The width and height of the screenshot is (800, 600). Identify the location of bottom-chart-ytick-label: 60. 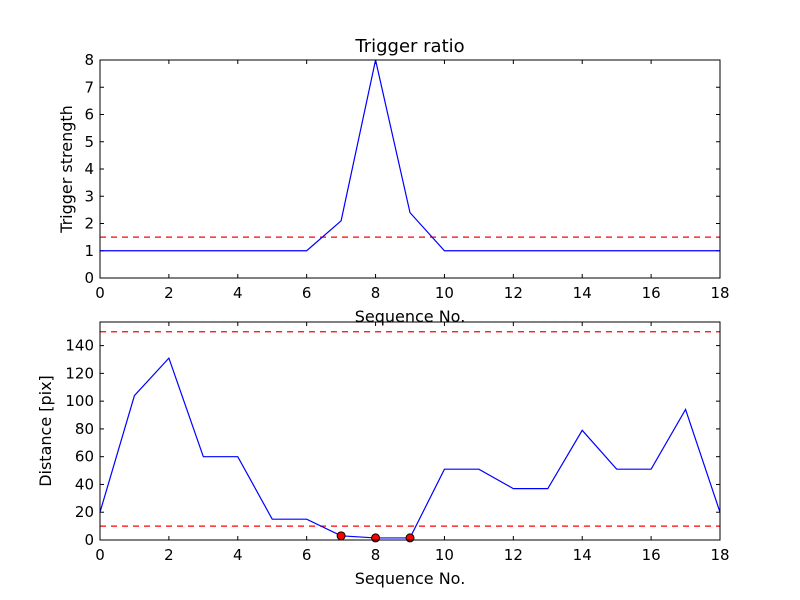
(84, 457).